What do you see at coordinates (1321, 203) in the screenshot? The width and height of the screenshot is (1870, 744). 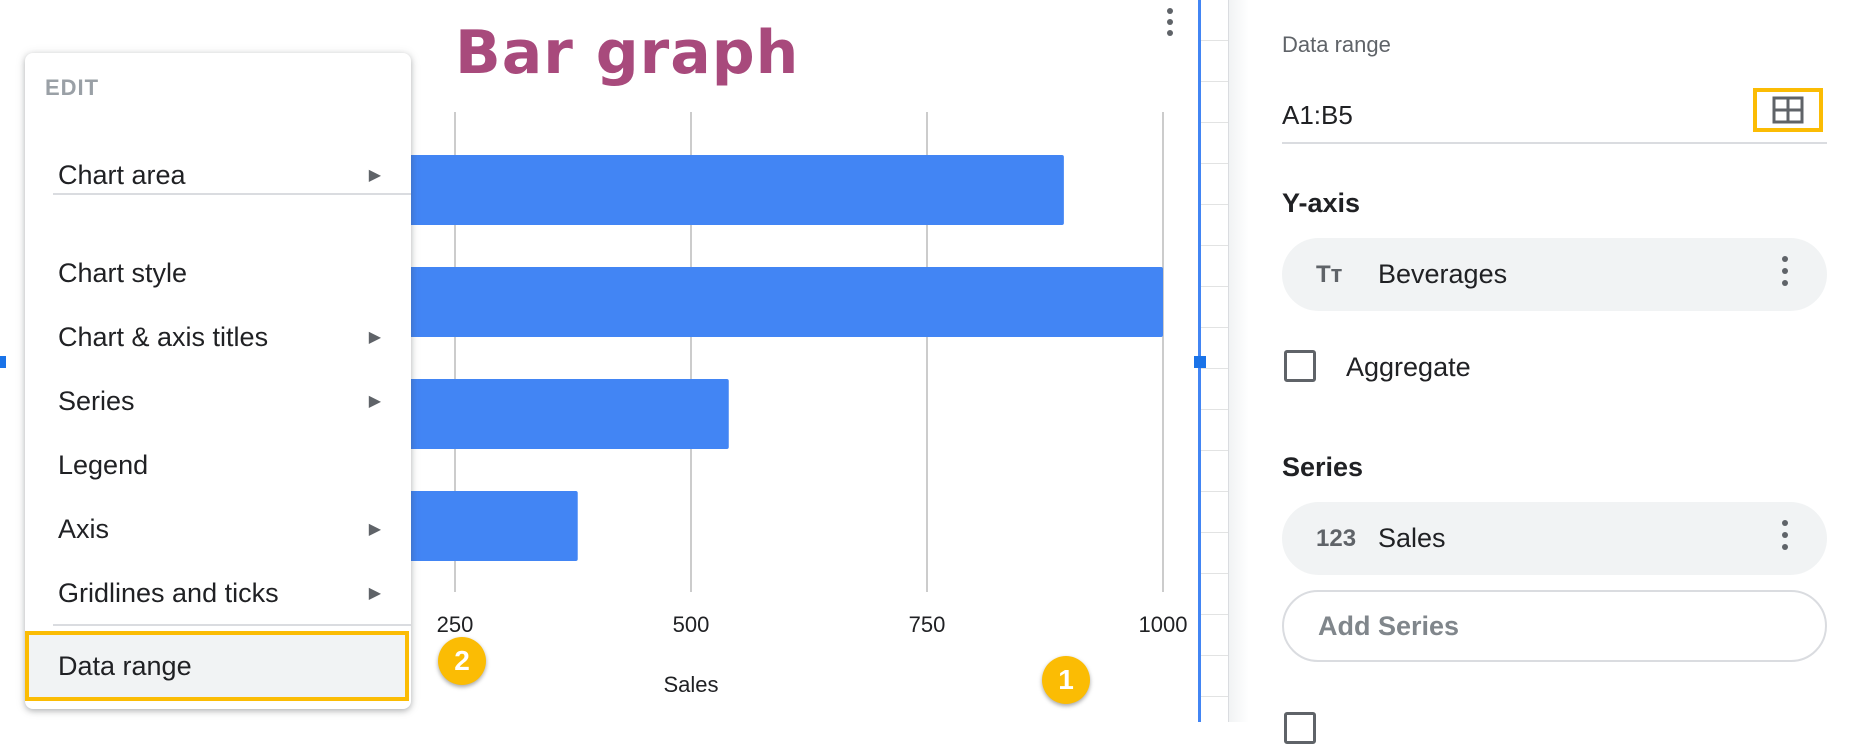 I see `y-axis-heading: Y-axis` at bounding box center [1321, 203].